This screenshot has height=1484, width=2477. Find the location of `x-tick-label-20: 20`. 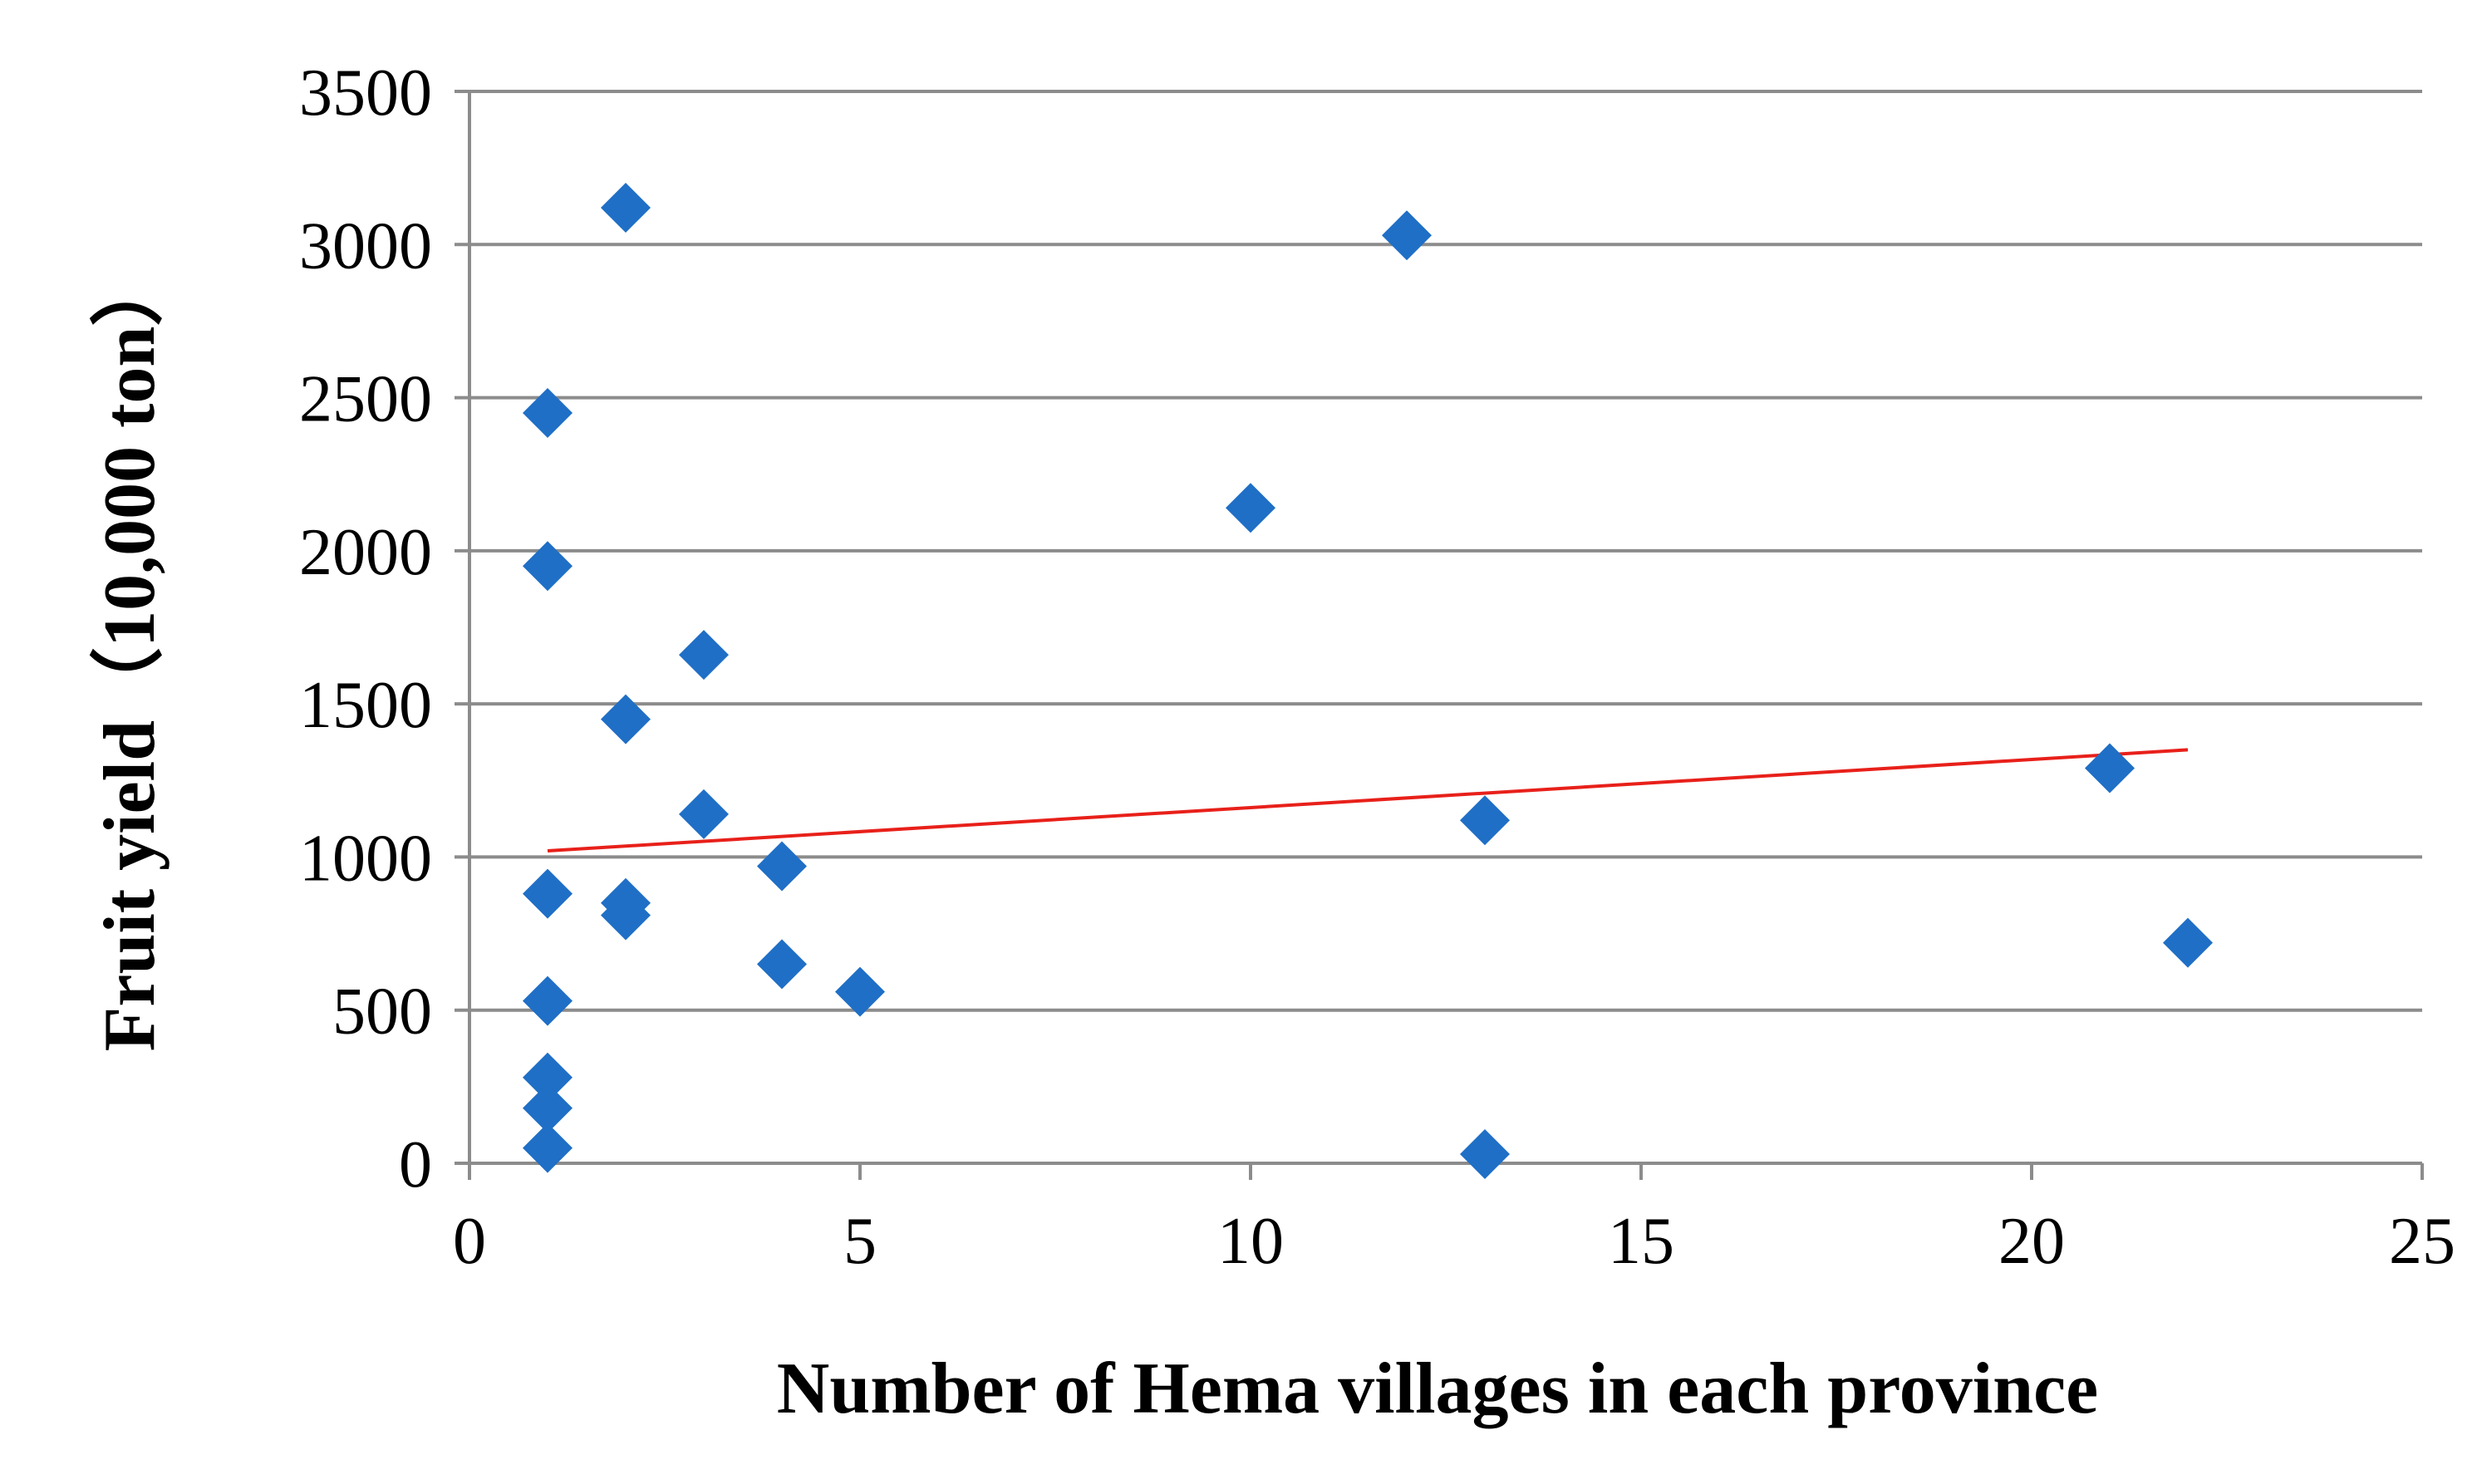

x-tick-label-20: 20 is located at coordinates (2031, 1241).